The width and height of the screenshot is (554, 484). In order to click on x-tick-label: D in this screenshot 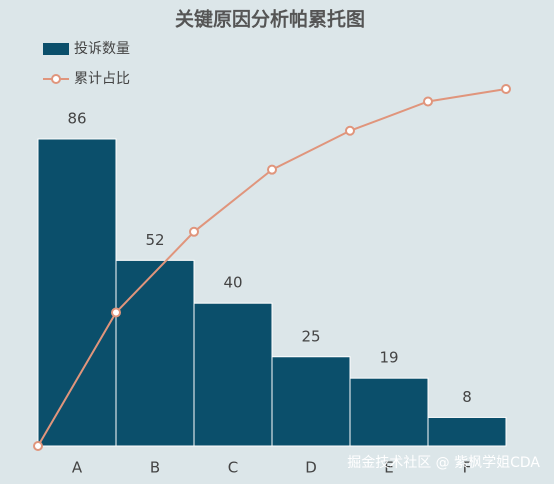, I will do `click(311, 468)`.